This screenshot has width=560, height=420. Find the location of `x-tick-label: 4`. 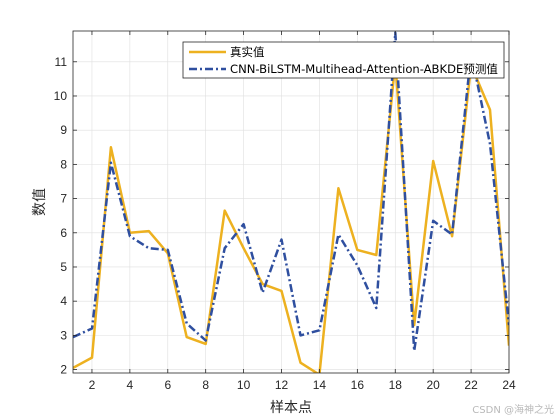

x-tick-label: 4 is located at coordinates (130, 385).